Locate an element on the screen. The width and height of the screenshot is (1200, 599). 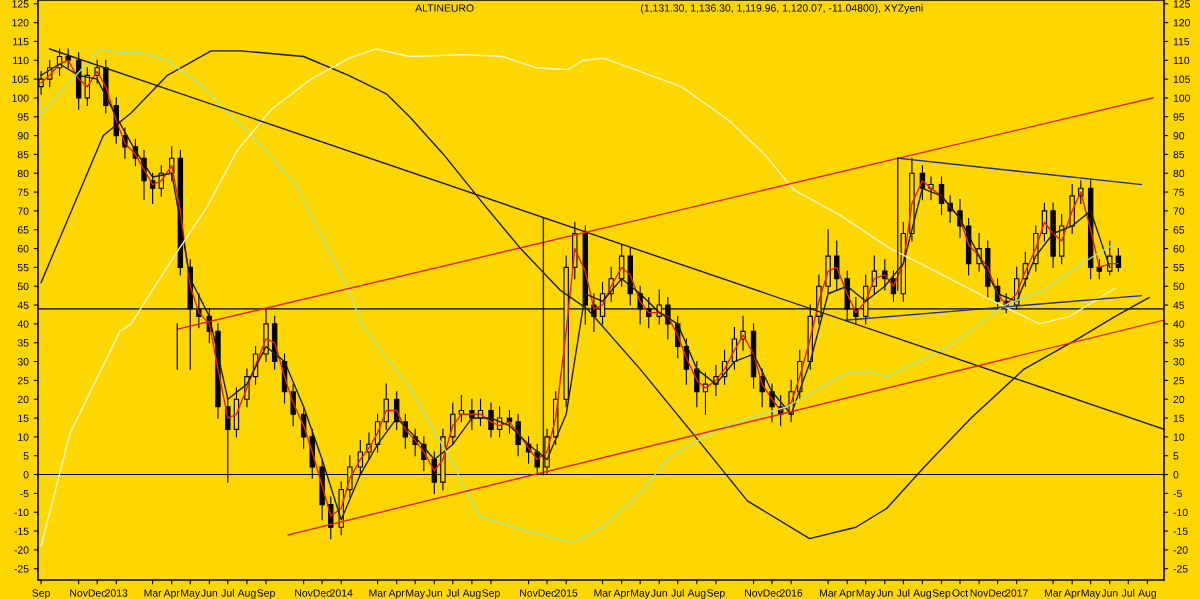
y-tick-label: 40 is located at coordinates (23, 324).